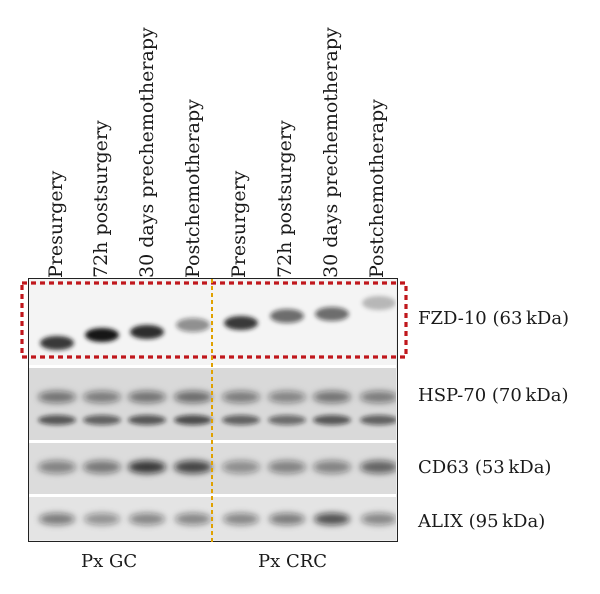 The image size is (600, 594). Describe the element at coordinates (493, 395) in the screenshot. I see `target-label-hsp70: HSP-70 (70 kDa)` at that location.